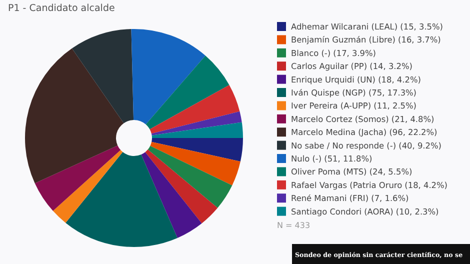  I want to click on data-label: (11, 2.5%), so click(395, 105).